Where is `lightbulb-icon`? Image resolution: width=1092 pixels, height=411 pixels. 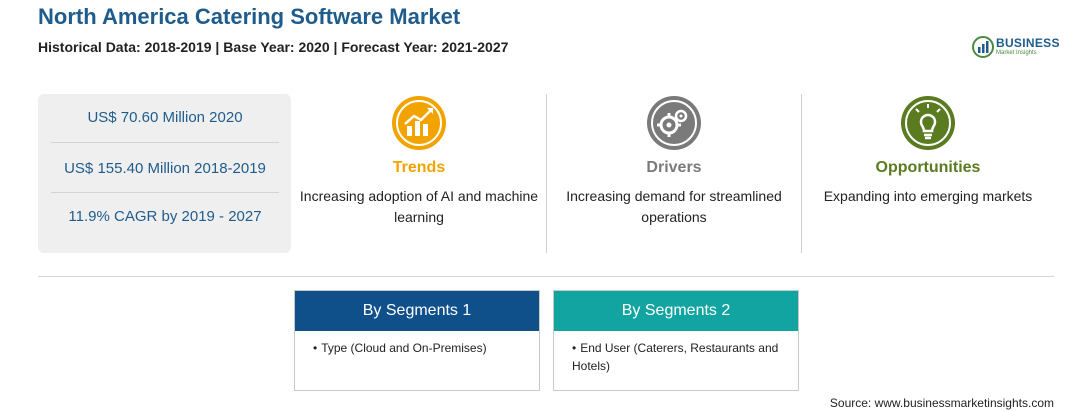 lightbulb-icon is located at coordinates (928, 123).